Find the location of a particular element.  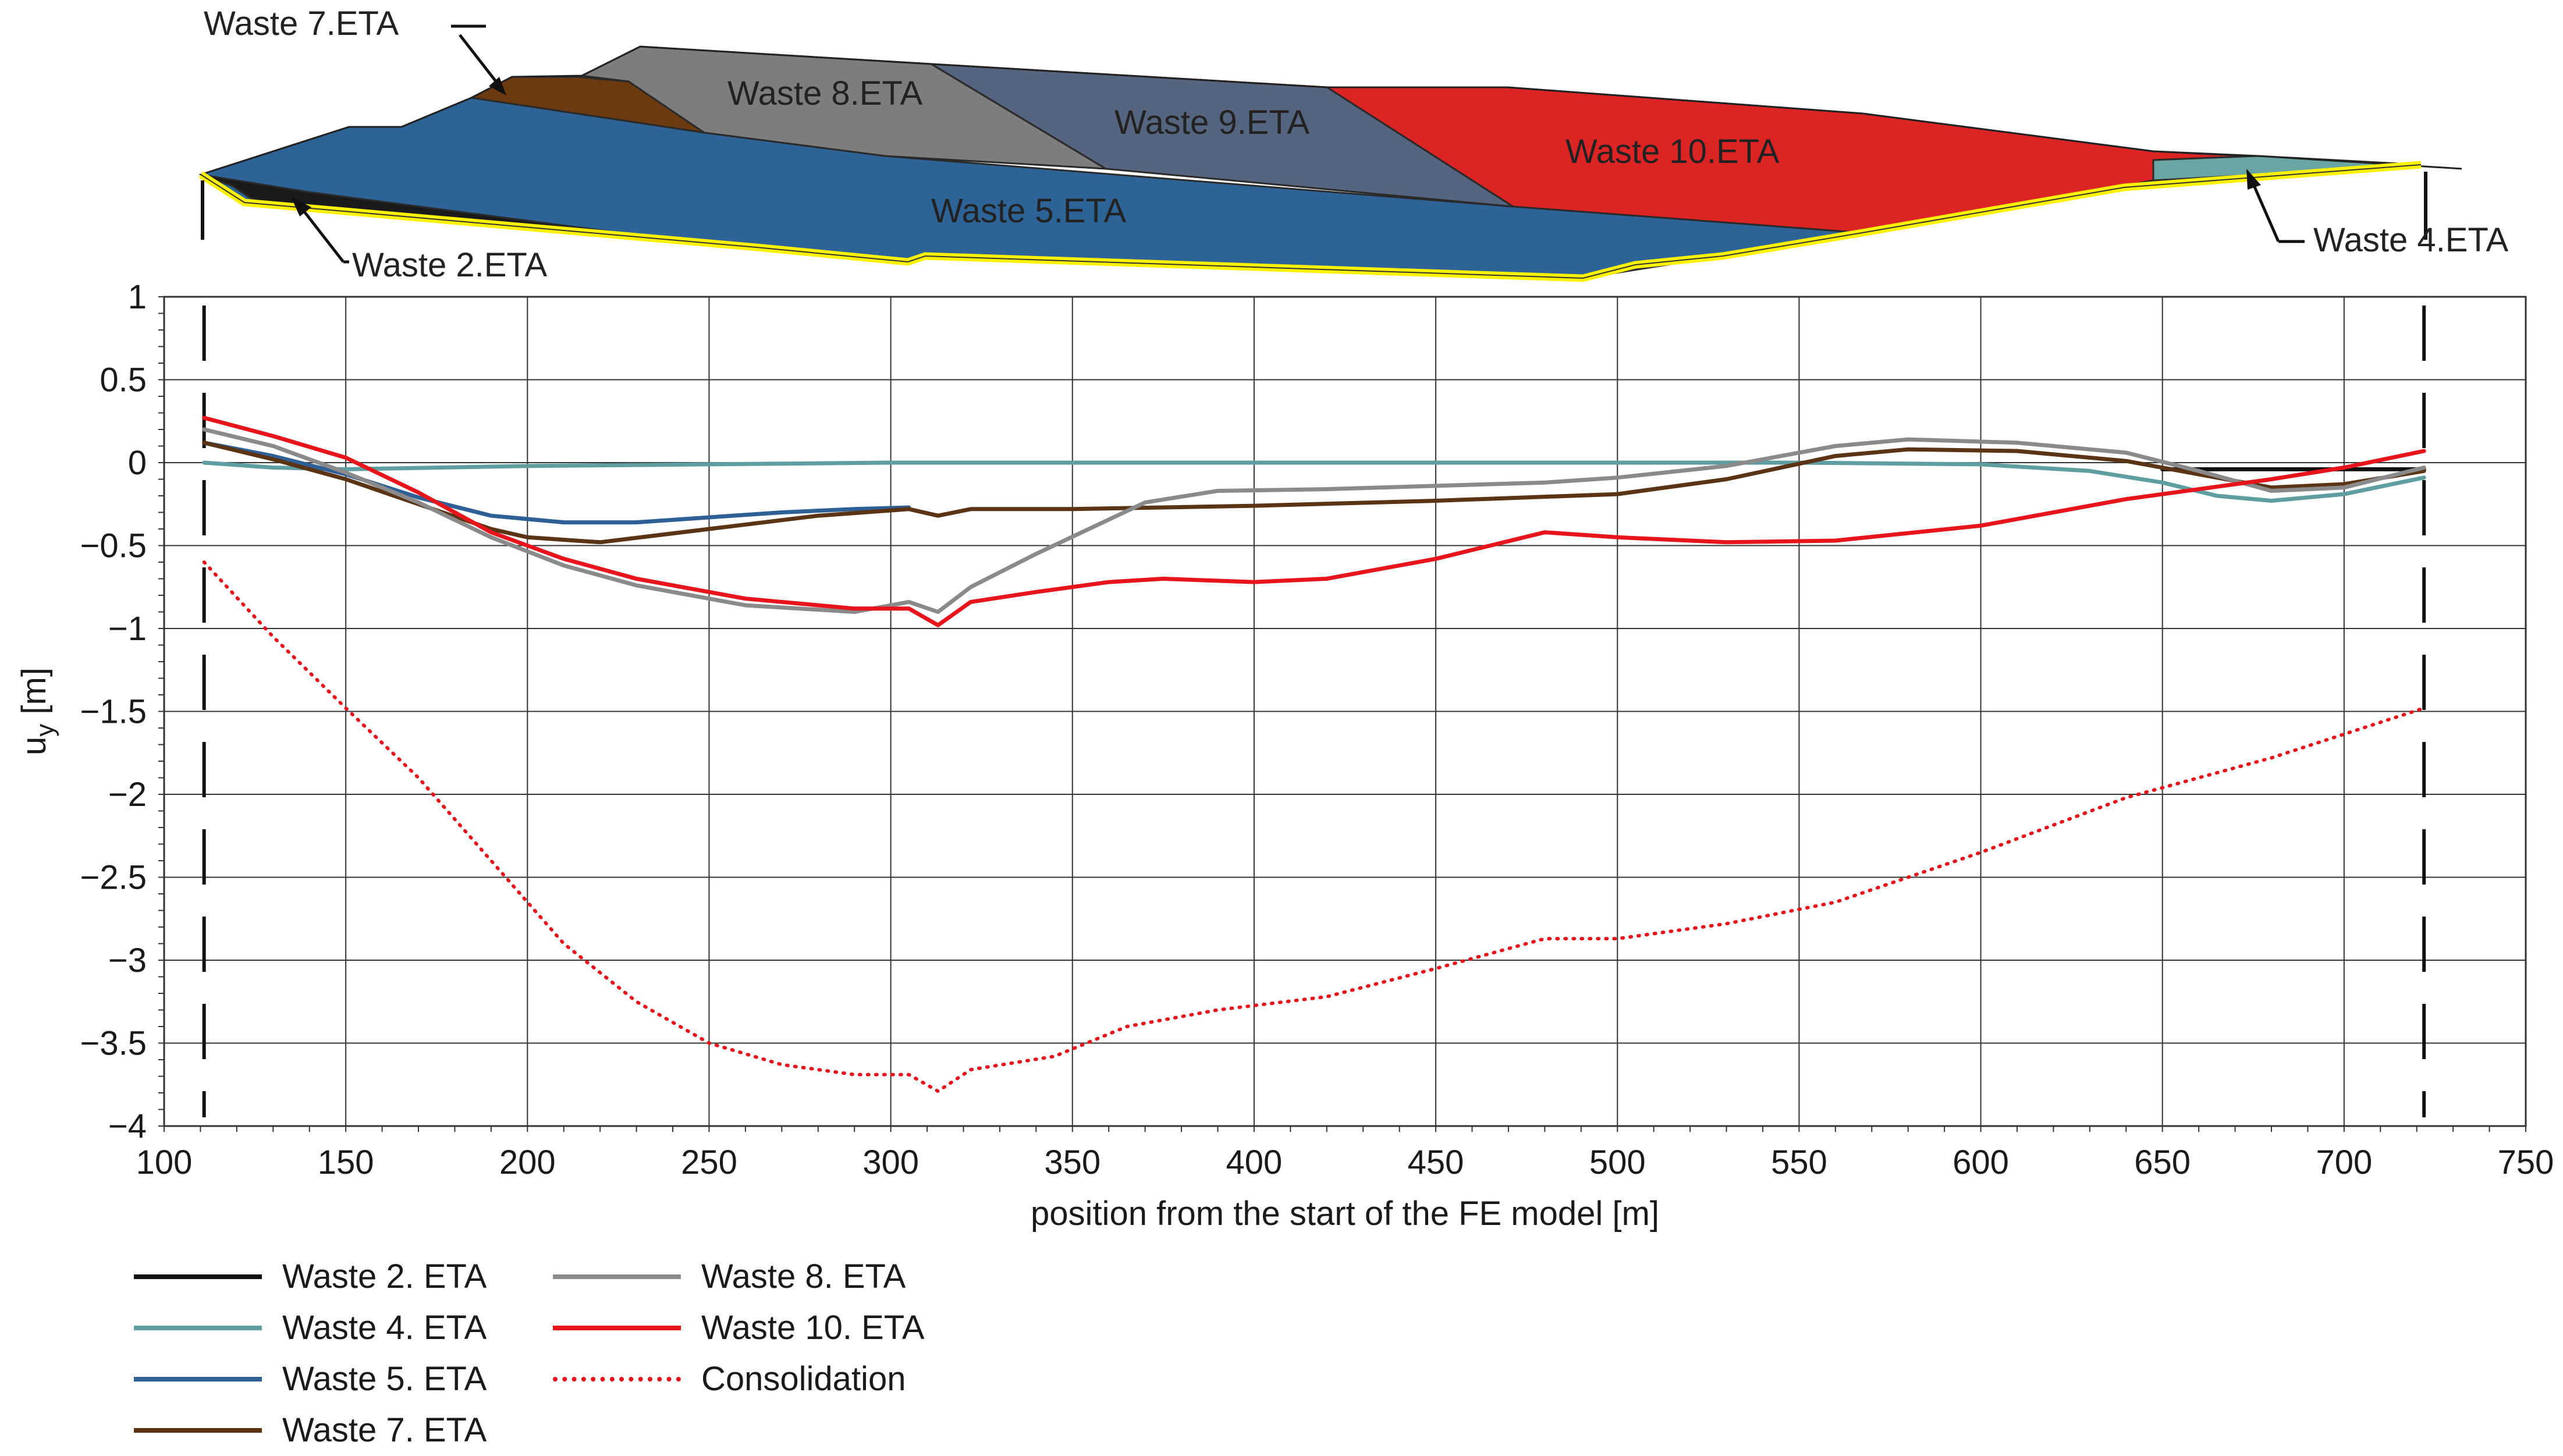

series-waste-4-eta is located at coordinates (1314, 481).